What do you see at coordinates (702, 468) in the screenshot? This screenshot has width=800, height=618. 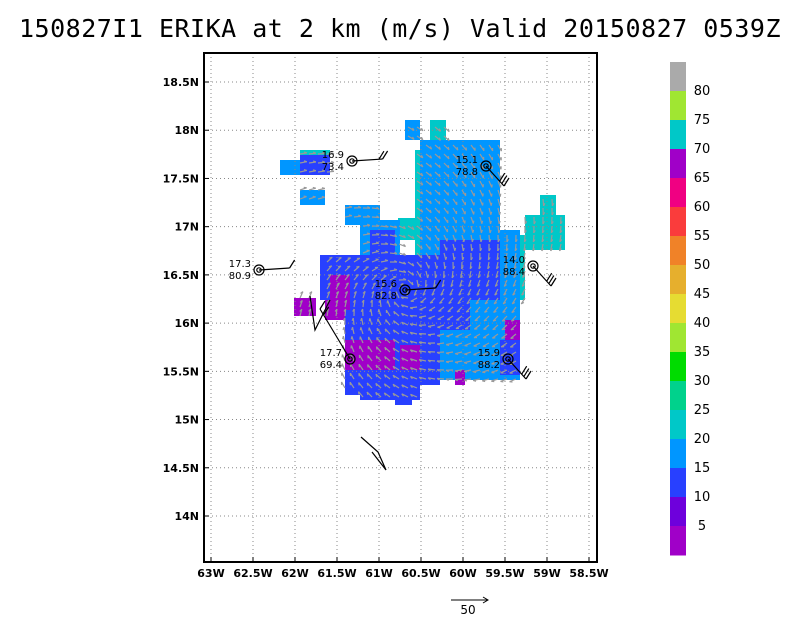 I see `colorbar-label: 15` at bounding box center [702, 468].